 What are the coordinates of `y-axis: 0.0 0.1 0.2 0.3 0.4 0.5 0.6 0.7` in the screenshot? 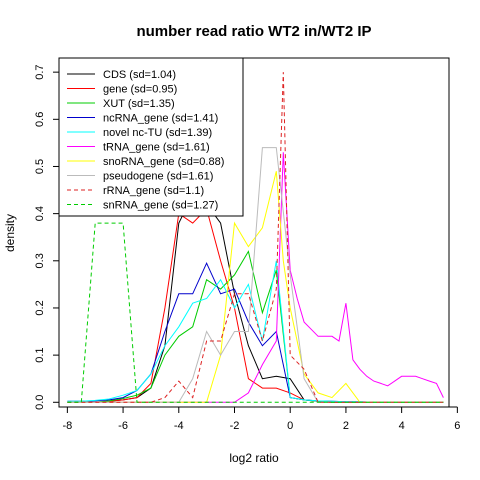 It's located at (47, 237).